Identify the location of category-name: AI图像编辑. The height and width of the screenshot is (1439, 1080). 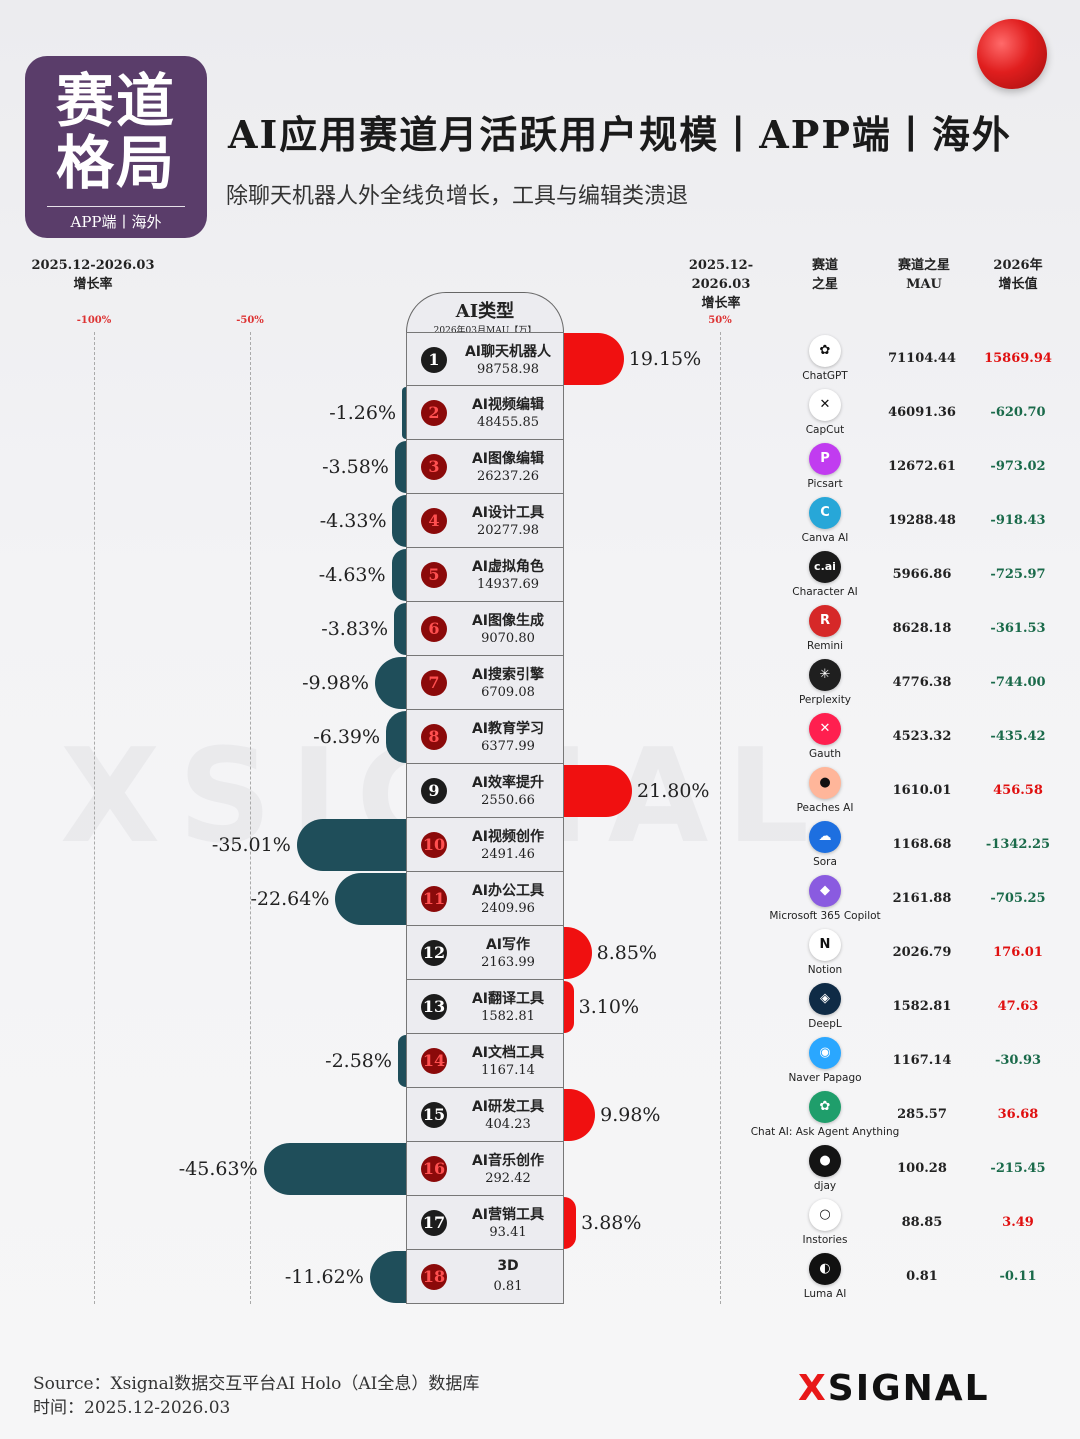
(508, 459).